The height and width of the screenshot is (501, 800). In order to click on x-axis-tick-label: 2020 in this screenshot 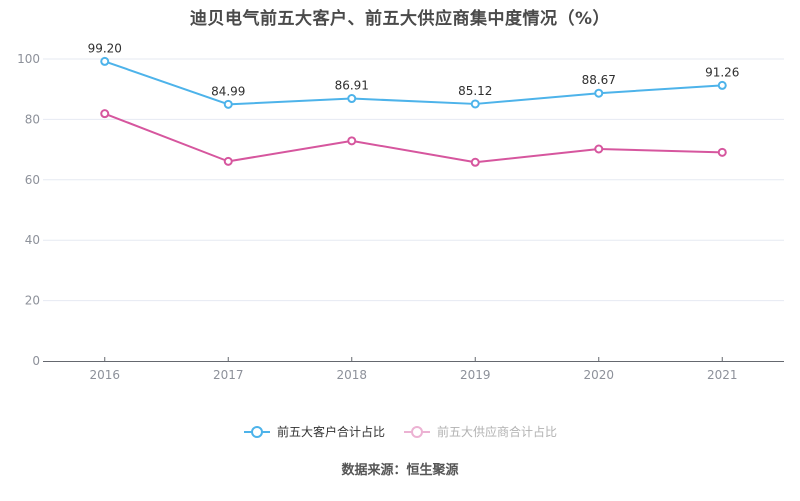, I will do `click(598, 375)`.